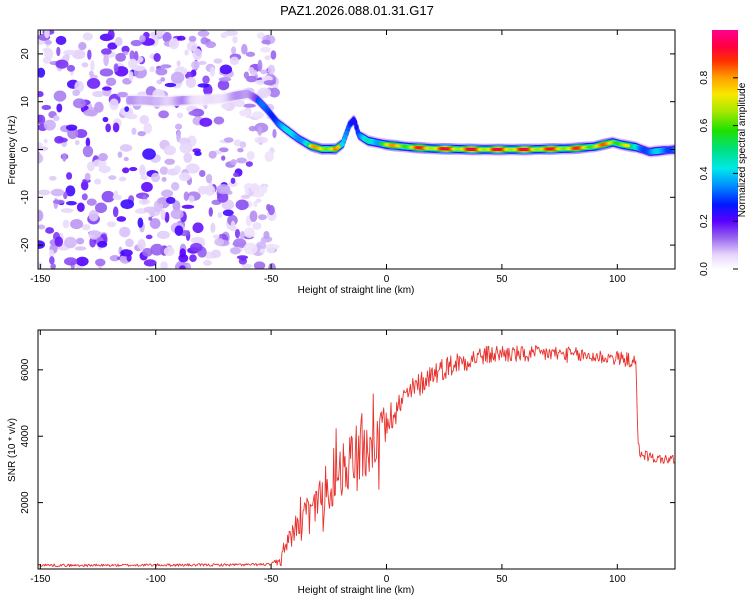 Image resolution: width=750 pixels, height=600 pixels. I want to click on spectrogram-ytick-label: 10, so click(25, 102).